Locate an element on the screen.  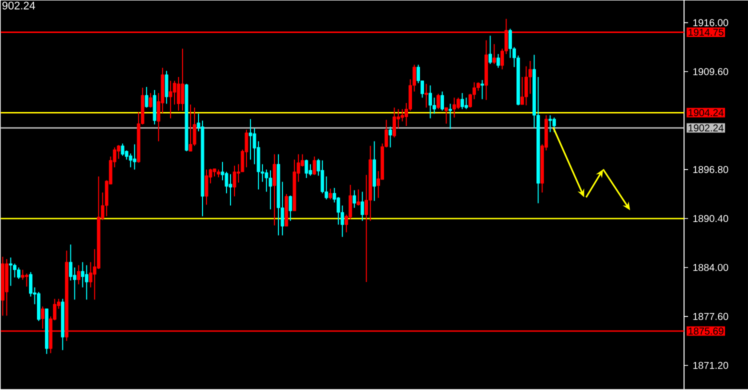
ref-line-label: 1904.24 is located at coordinates (706, 112).